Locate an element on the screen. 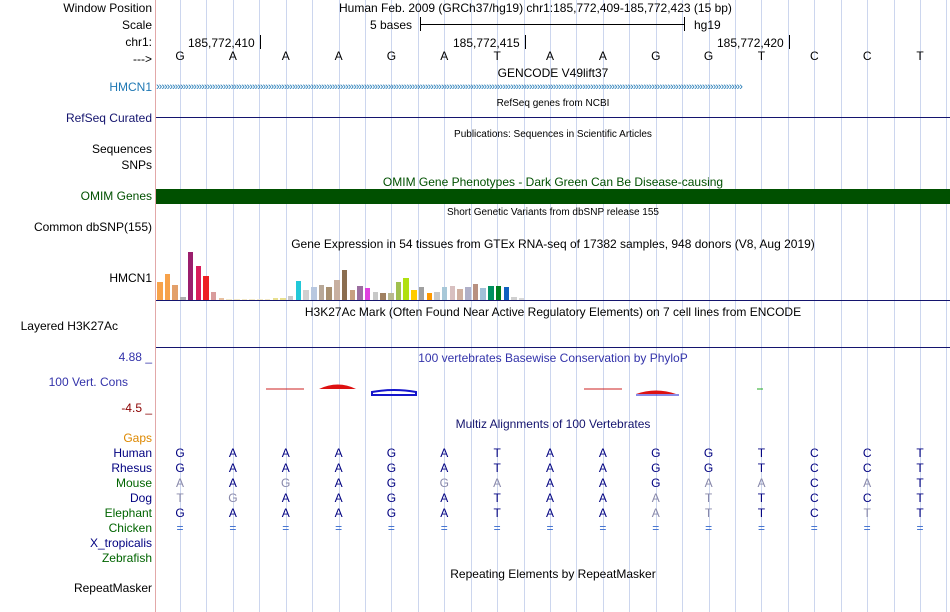 The image size is (950, 612). track-label-dbsnp: Common dbSNP(155) is located at coordinates (92, 227).